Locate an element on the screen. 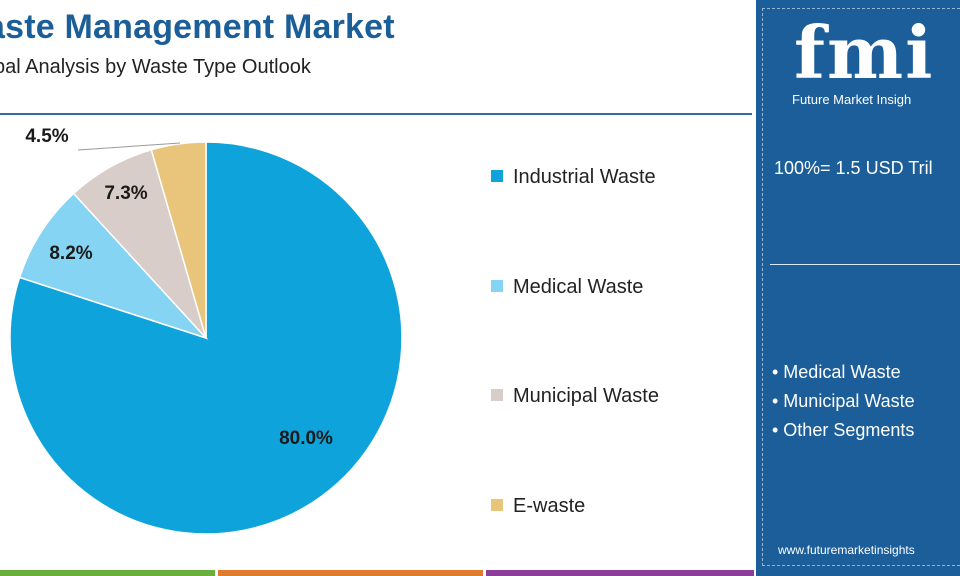 The height and width of the screenshot is (576, 960). chart-title: aste Management Market is located at coordinates (197, 27).